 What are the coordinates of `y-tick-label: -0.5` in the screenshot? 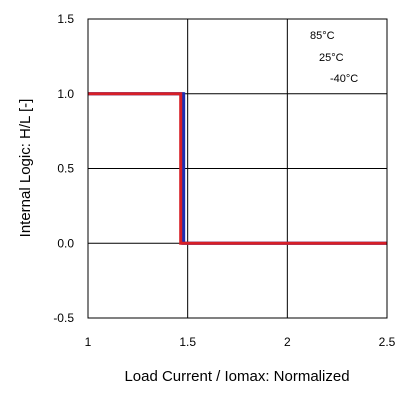 It's located at (63, 318).